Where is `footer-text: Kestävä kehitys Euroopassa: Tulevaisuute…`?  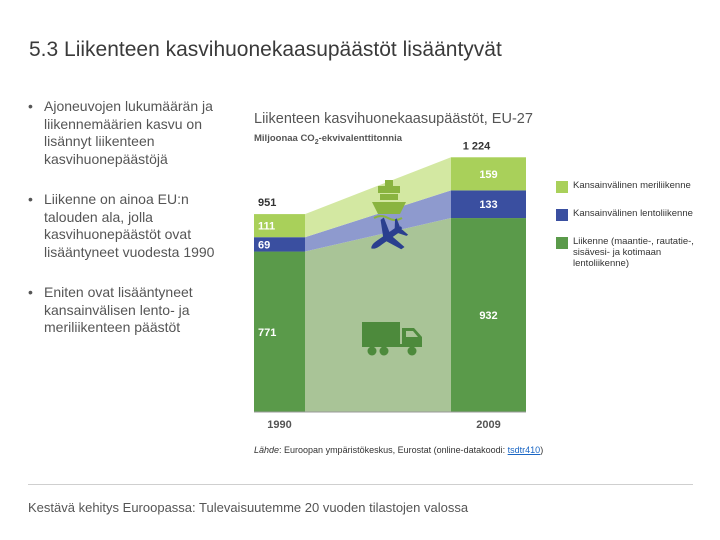 footer-text: Kestävä kehitys Euroopassa: Tulevaisuute… is located at coordinates (248, 507).